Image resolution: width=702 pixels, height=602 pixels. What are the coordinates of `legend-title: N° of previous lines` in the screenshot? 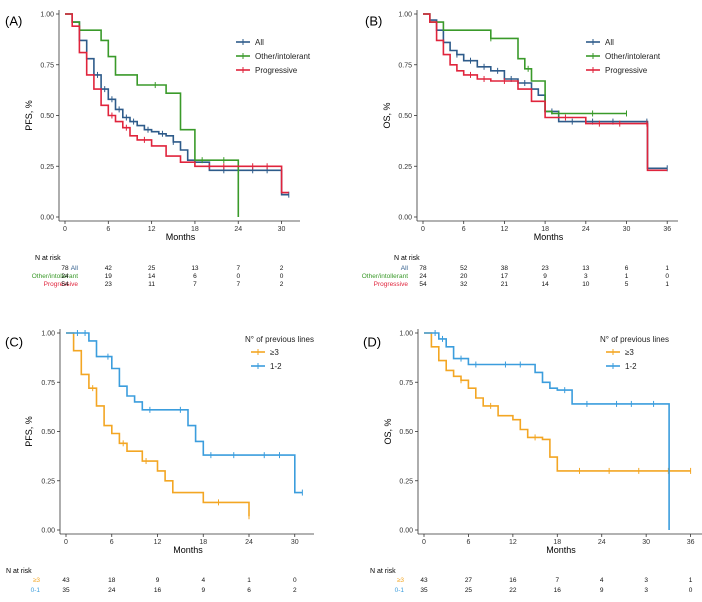 It's located at (279, 339).